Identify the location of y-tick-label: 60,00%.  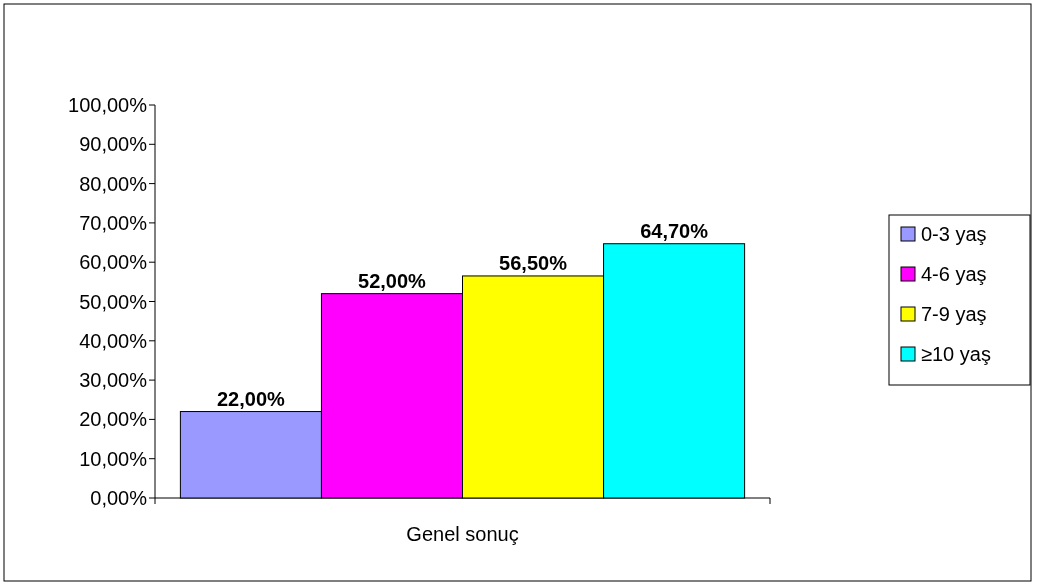
(113, 262).